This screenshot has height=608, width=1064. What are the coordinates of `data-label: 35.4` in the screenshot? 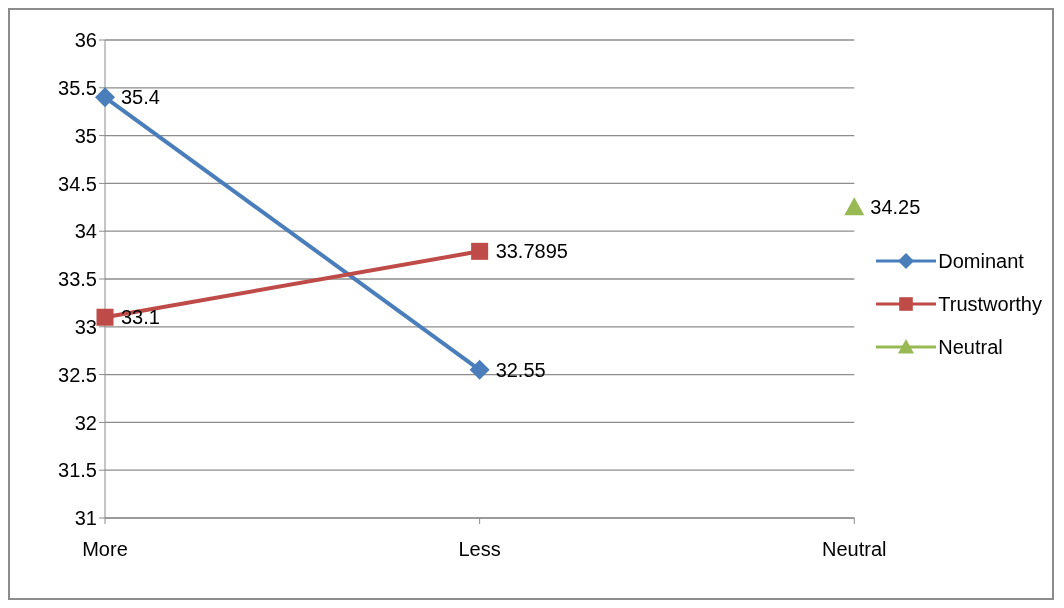 It's located at (140, 97).